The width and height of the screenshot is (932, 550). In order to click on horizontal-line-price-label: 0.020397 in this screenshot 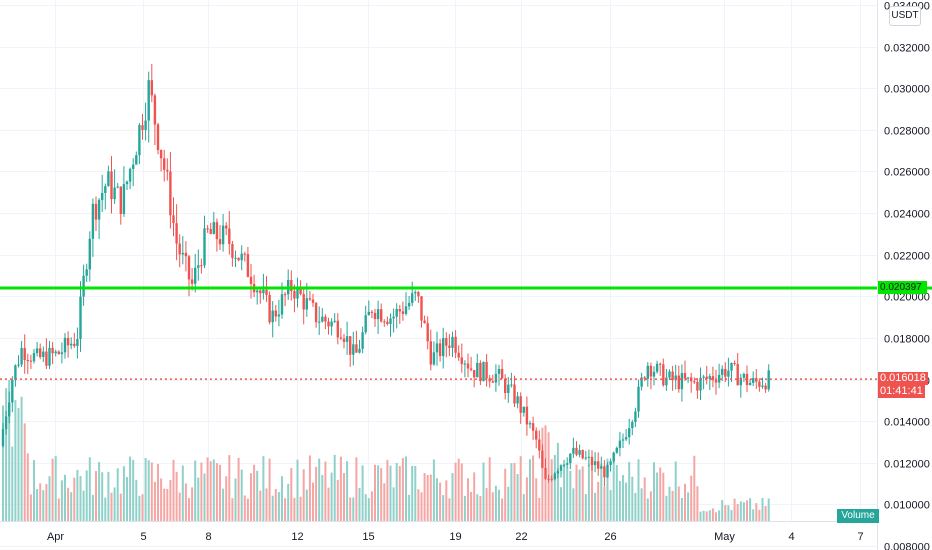, I will do `click(902, 288)`.